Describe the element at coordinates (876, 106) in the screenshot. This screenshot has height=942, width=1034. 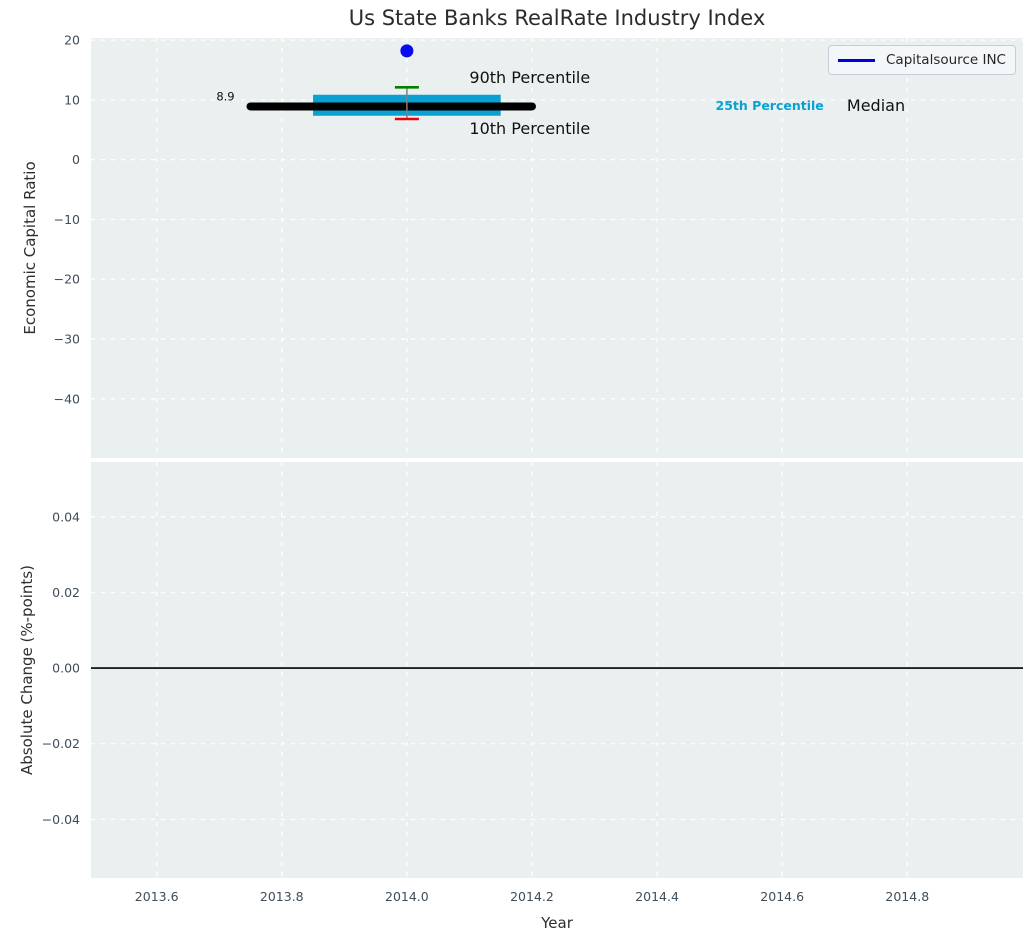
I see `annotation-median-label: Median` at that location.